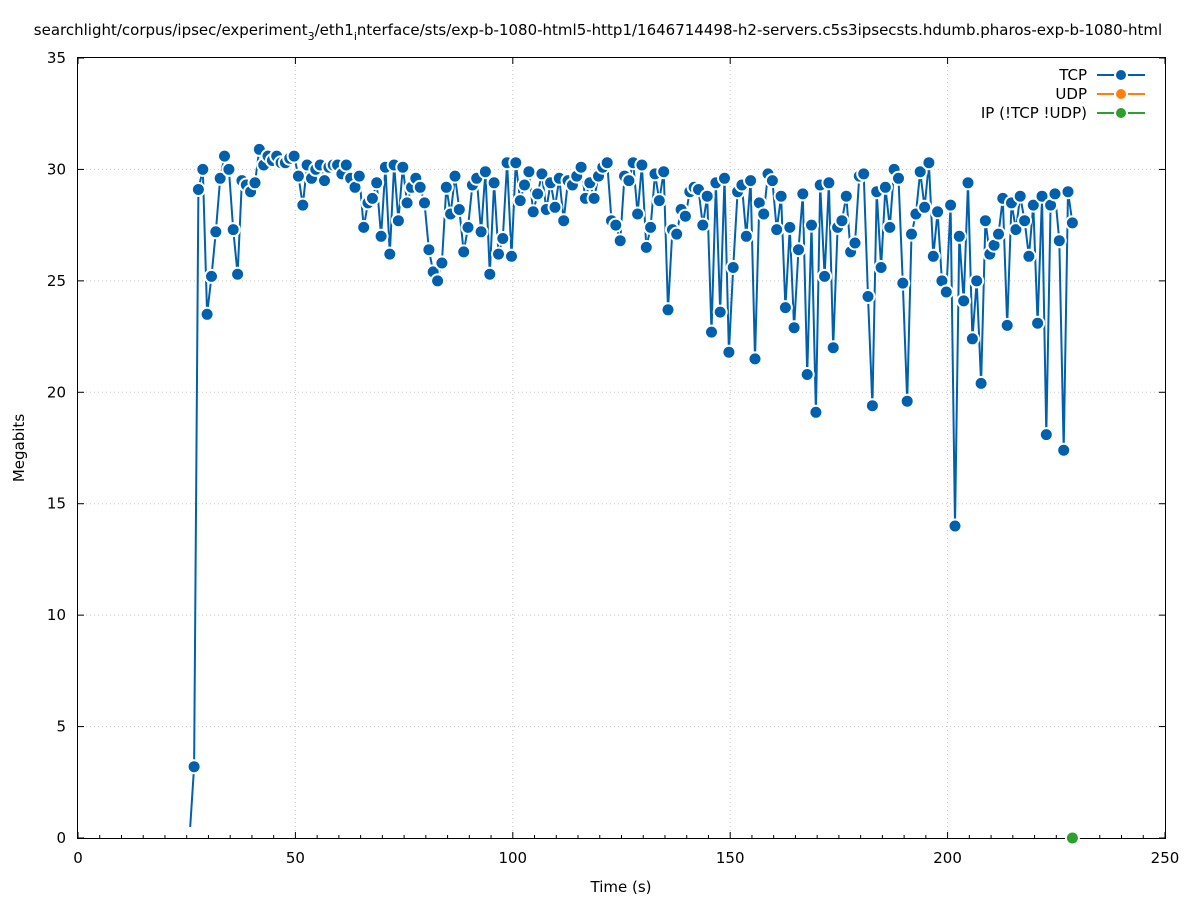  I want to click on y-tick-label: 15, so click(56, 504).